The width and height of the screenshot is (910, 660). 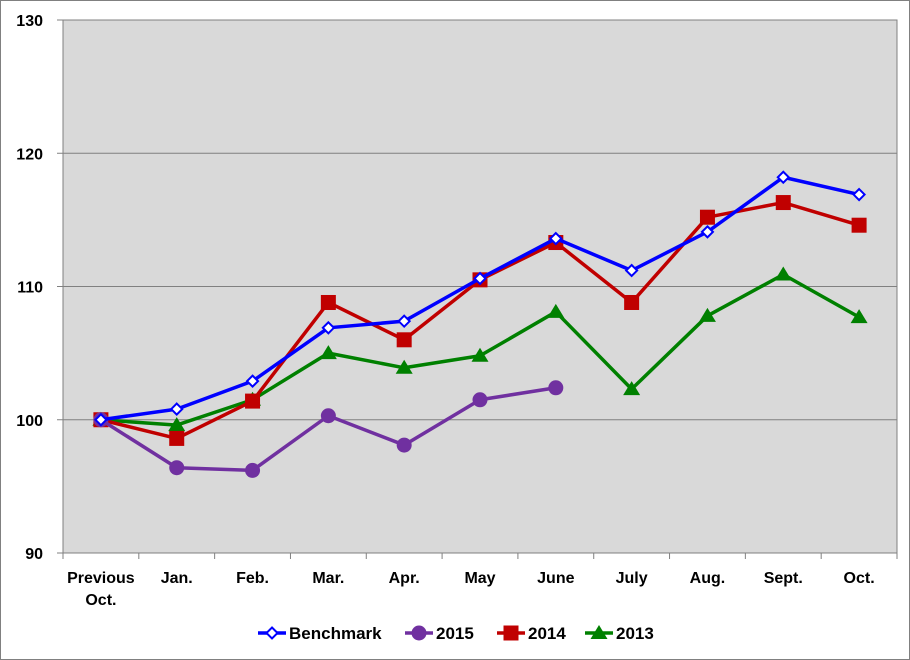 What do you see at coordinates (177, 578) in the screenshot?
I see `x-tick-label: Jan.` at bounding box center [177, 578].